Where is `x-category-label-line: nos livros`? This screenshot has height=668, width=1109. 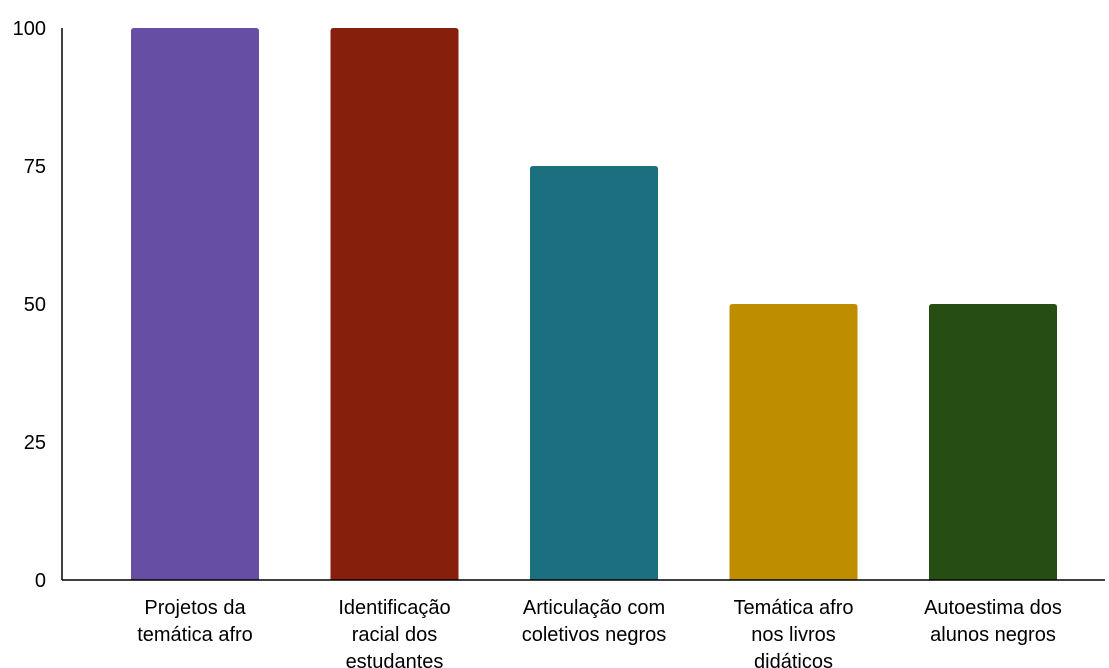 x-category-label-line: nos livros is located at coordinates (793, 635).